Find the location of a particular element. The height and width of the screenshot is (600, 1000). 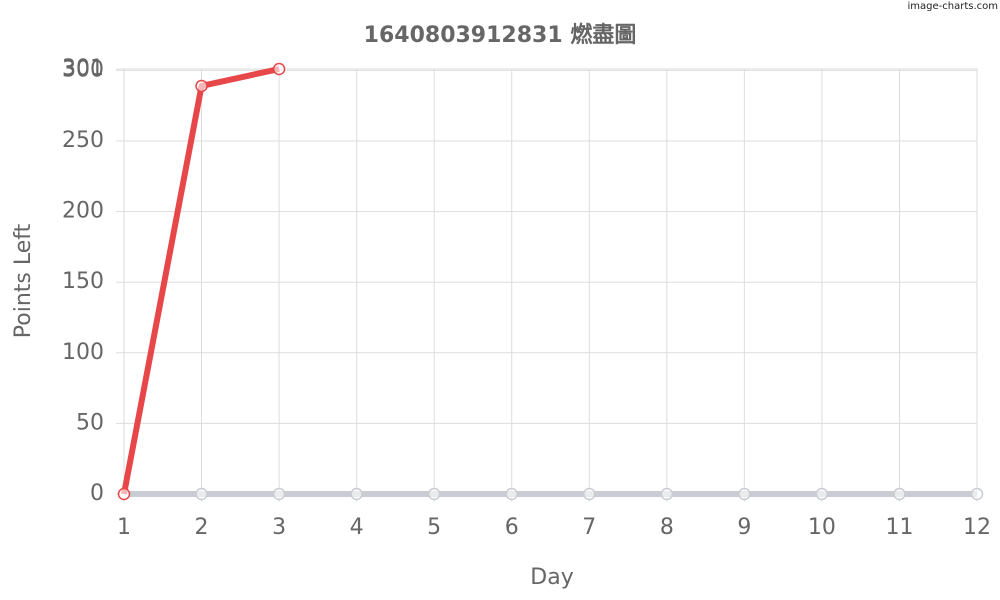

x-tick-label: 9 is located at coordinates (744, 527).